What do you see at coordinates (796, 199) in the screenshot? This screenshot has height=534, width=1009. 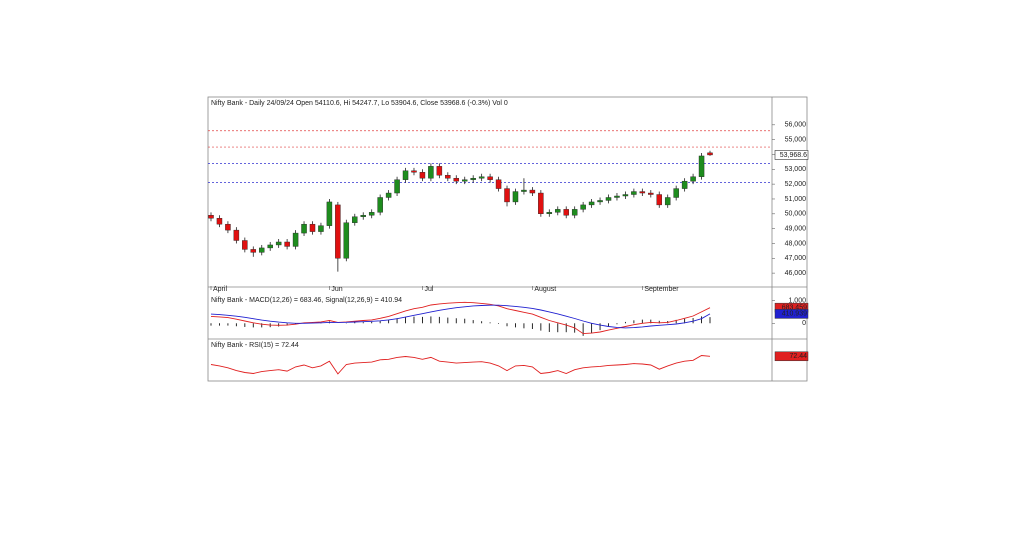 I see `y-tick-label: 51,000` at bounding box center [796, 199].